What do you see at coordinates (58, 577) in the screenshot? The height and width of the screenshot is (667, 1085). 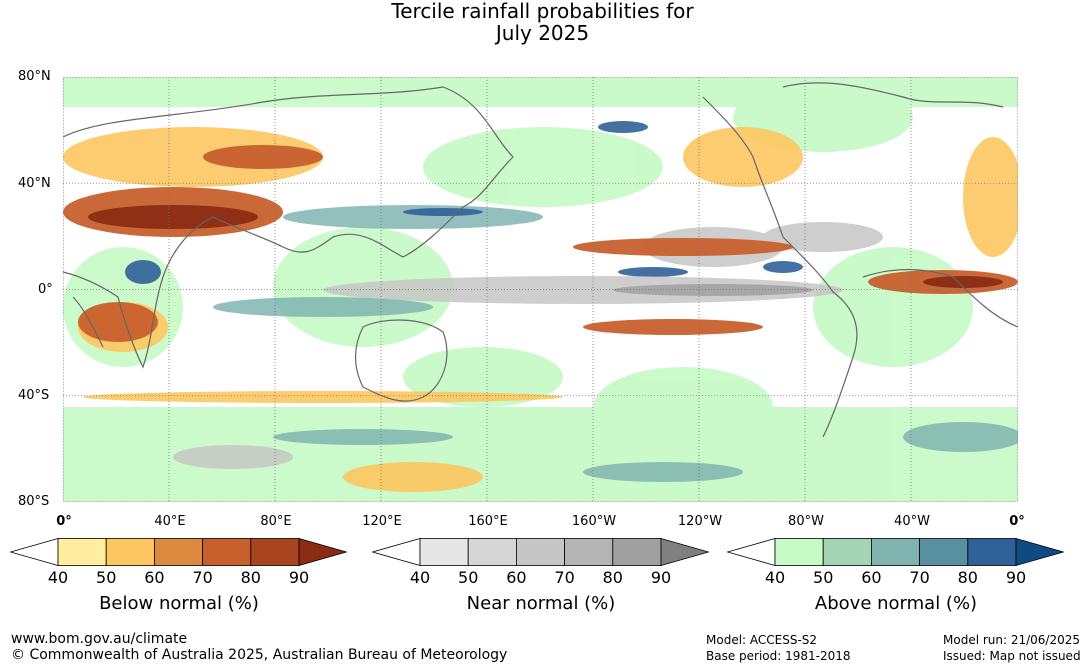 I see `below-normal-tick-40: 40` at bounding box center [58, 577].